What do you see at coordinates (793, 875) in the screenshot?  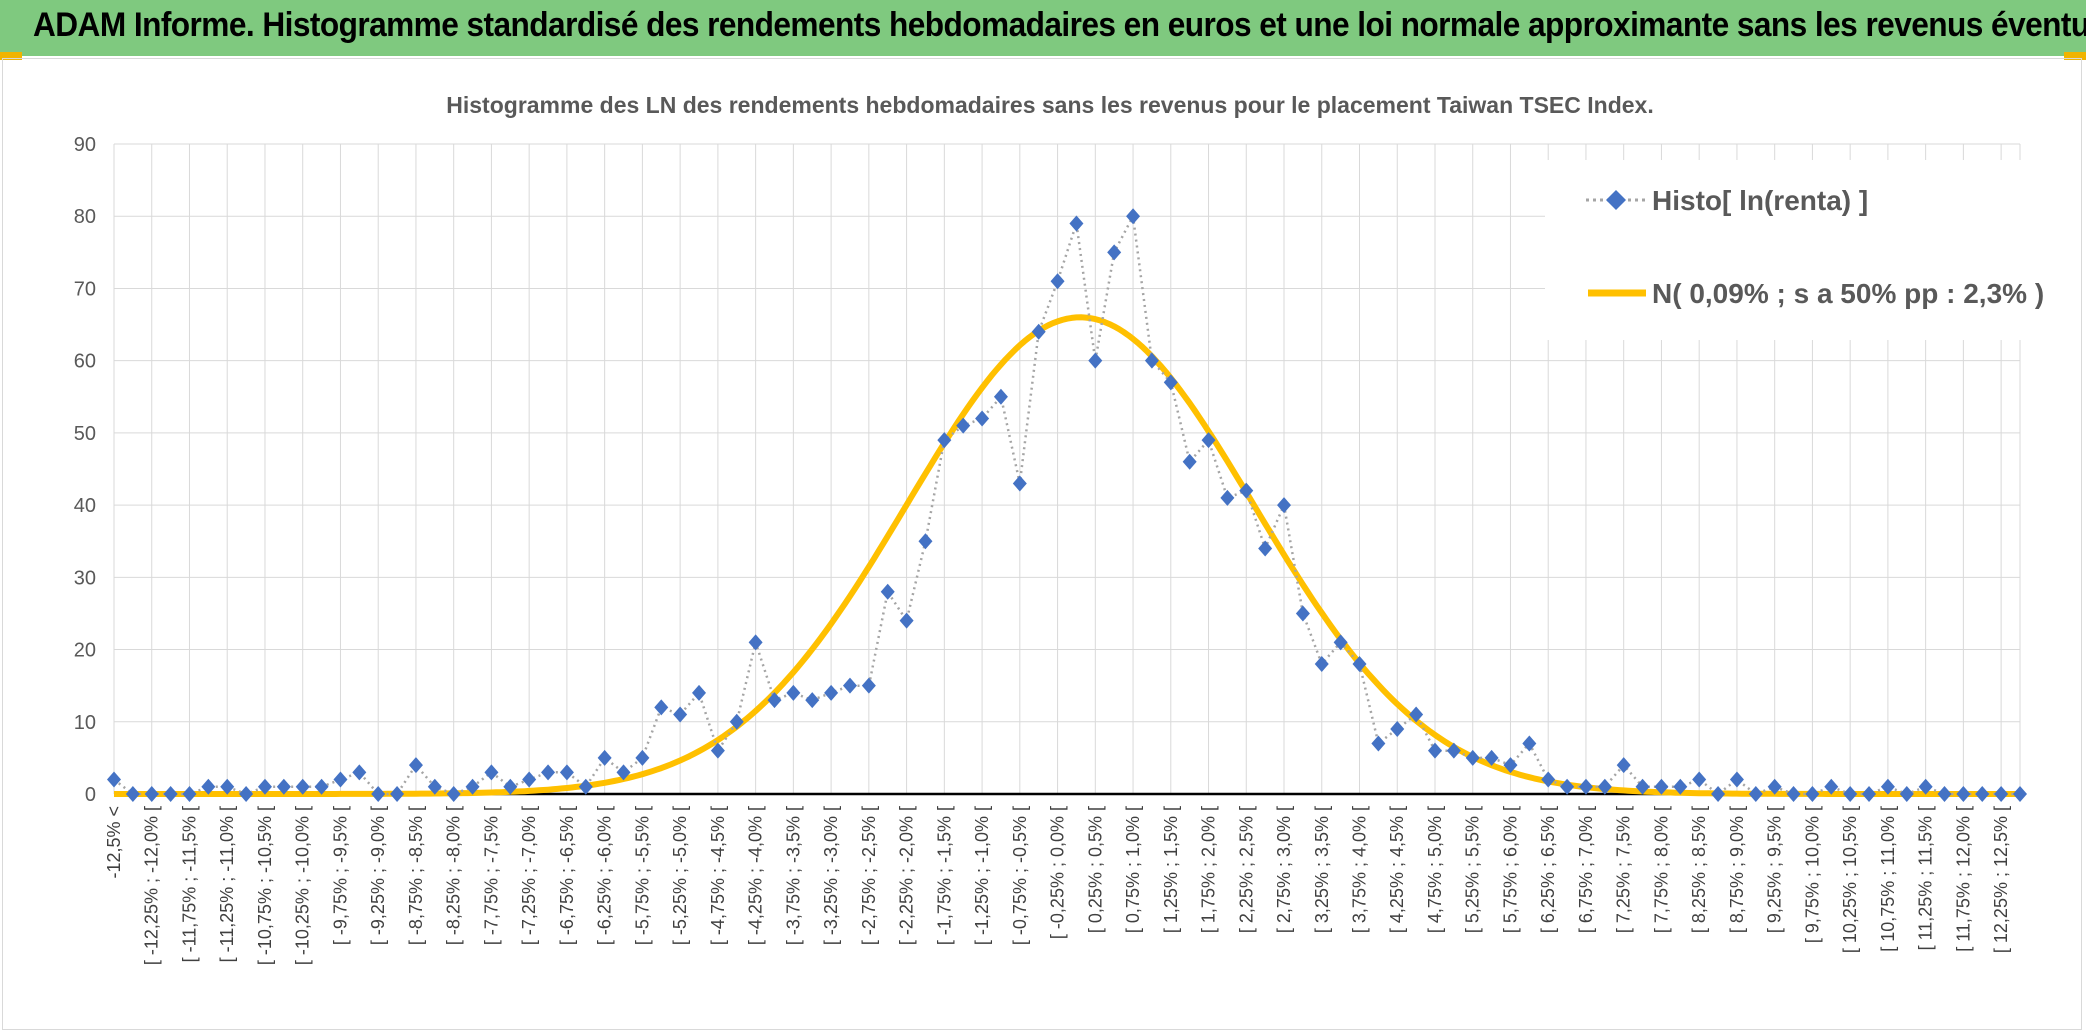 I see `x-tick-label: [ -3,75% ; -3,5% [` at bounding box center [793, 875].